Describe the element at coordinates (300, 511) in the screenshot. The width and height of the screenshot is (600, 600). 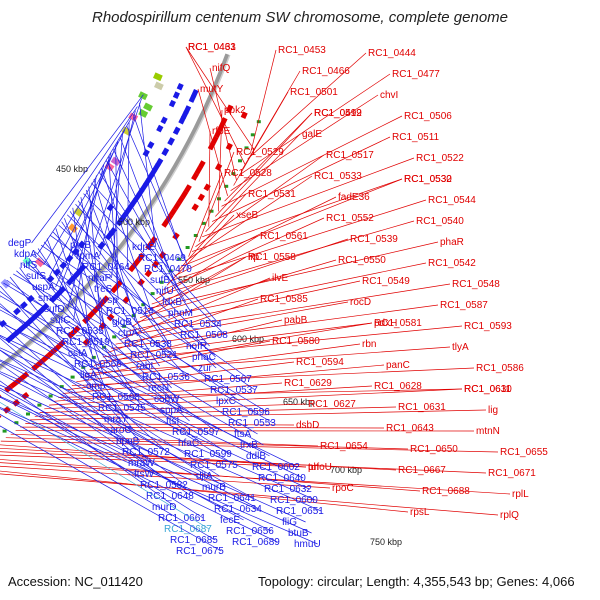
I see `reverse-gene-label: RC1_0651` at that location.